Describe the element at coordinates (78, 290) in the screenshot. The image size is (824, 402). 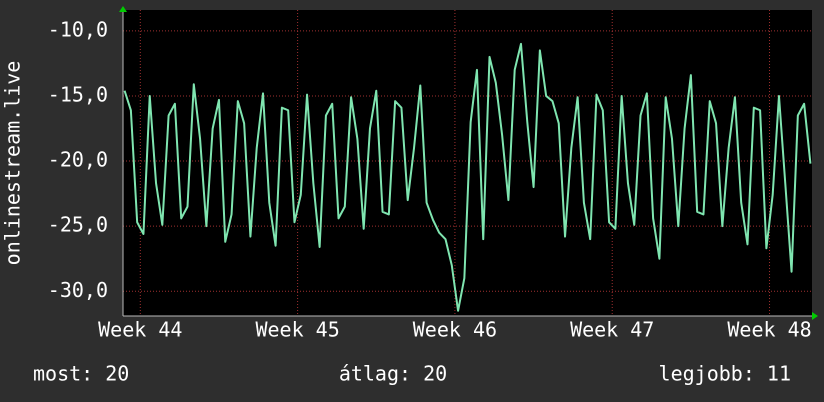
I see `y-tick-label: -30,0` at that location.